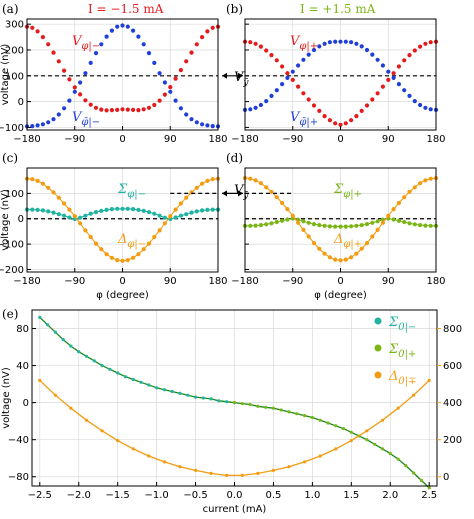 This screenshot has width=474, height=519. What do you see at coordinates (26, 281) in the screenshot?
I see `c-xtick-label-0: −180` at bounding box center [26, 281].